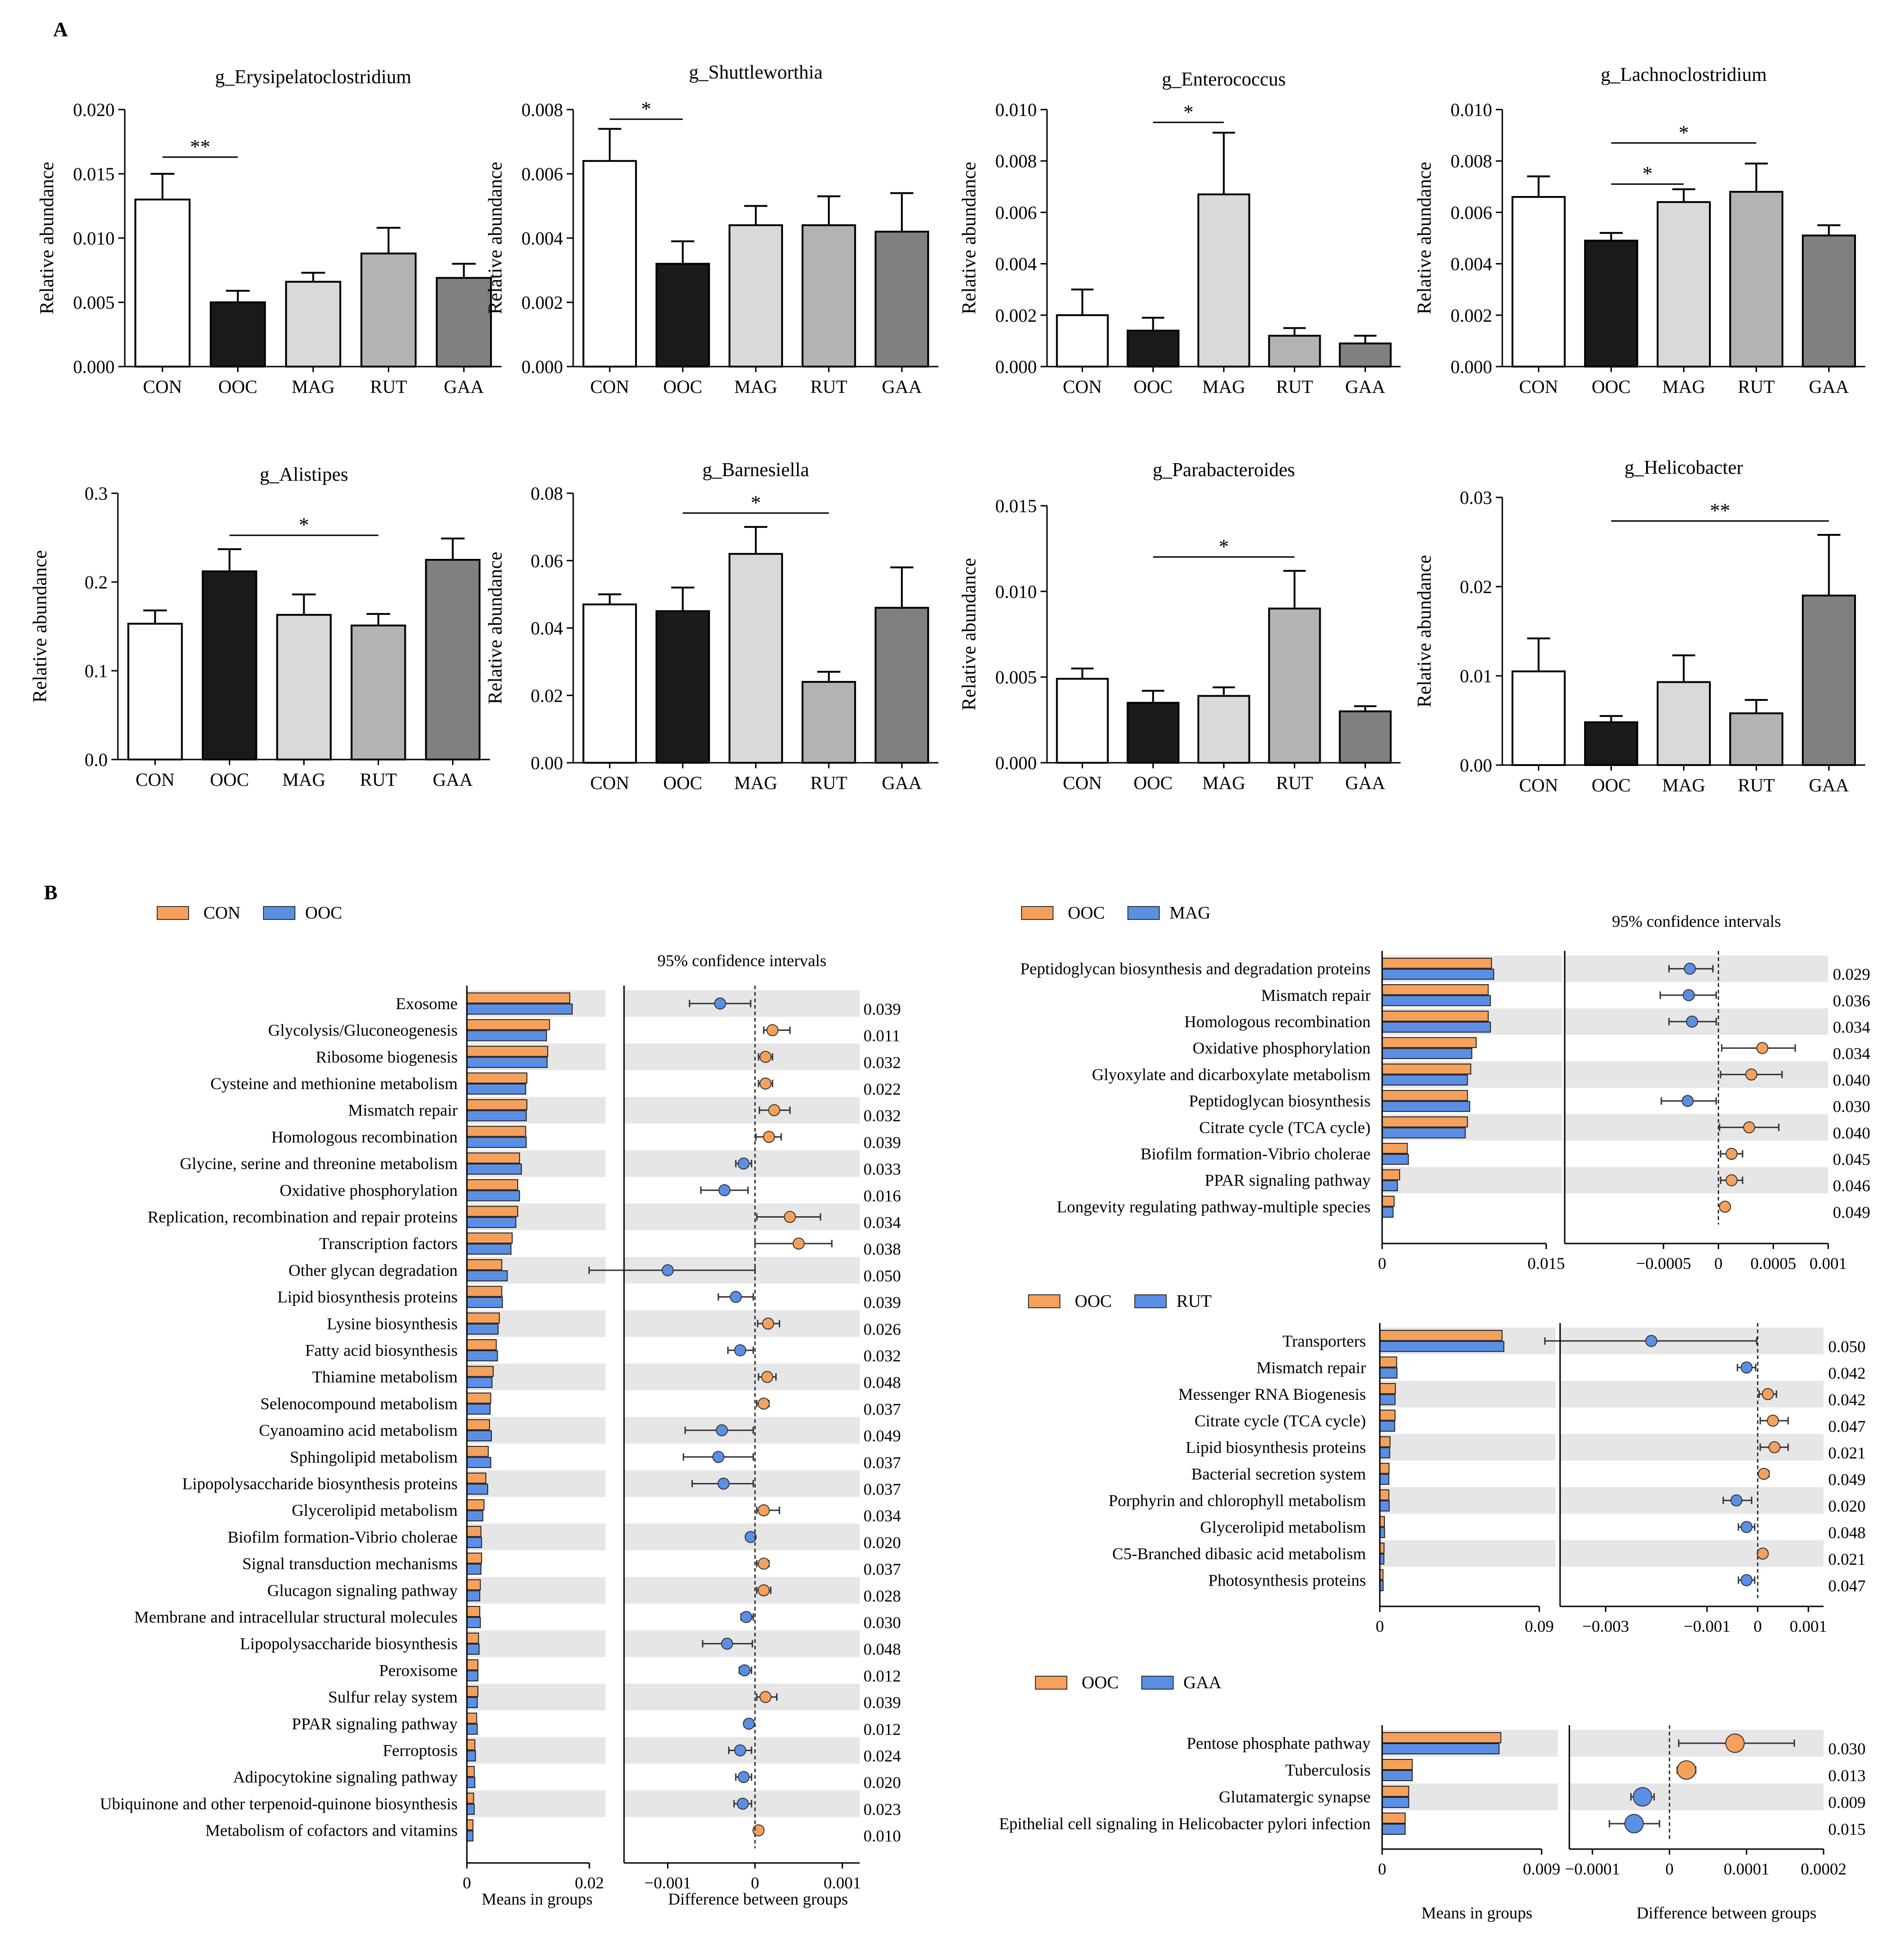  What do you see at coordinates (1605, 1627) in the screenshot?
I see `x-tick-label: −0.003` at bounding box center [1605, 1627].